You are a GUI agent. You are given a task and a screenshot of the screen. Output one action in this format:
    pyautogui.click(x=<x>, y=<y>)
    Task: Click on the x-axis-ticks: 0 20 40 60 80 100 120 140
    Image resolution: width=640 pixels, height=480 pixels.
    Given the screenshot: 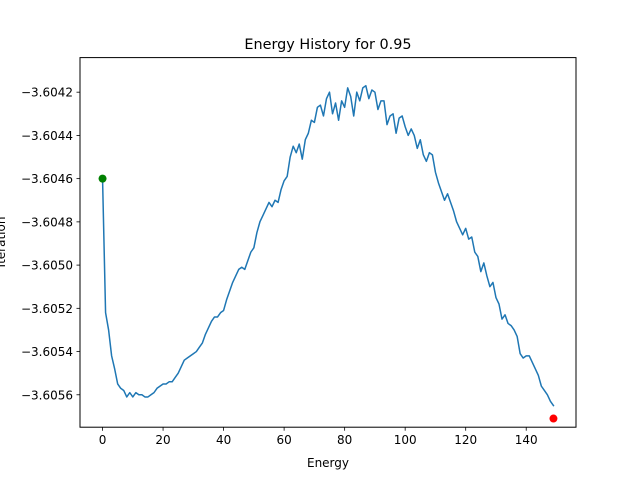 What is the action you would take?
    pyautogui.click(x=318, y=437)
    